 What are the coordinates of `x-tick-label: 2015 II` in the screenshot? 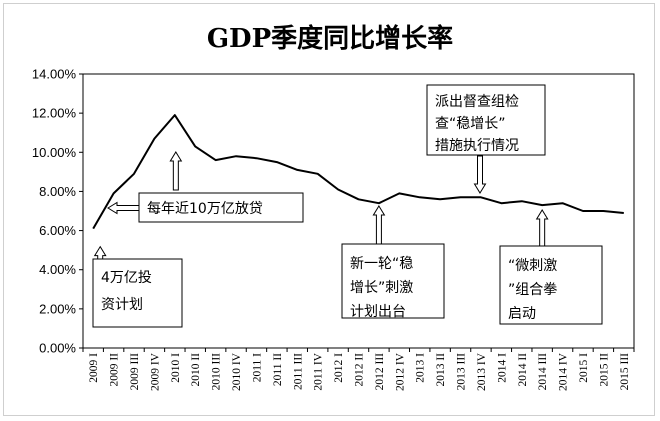 It's located at (604, 370).